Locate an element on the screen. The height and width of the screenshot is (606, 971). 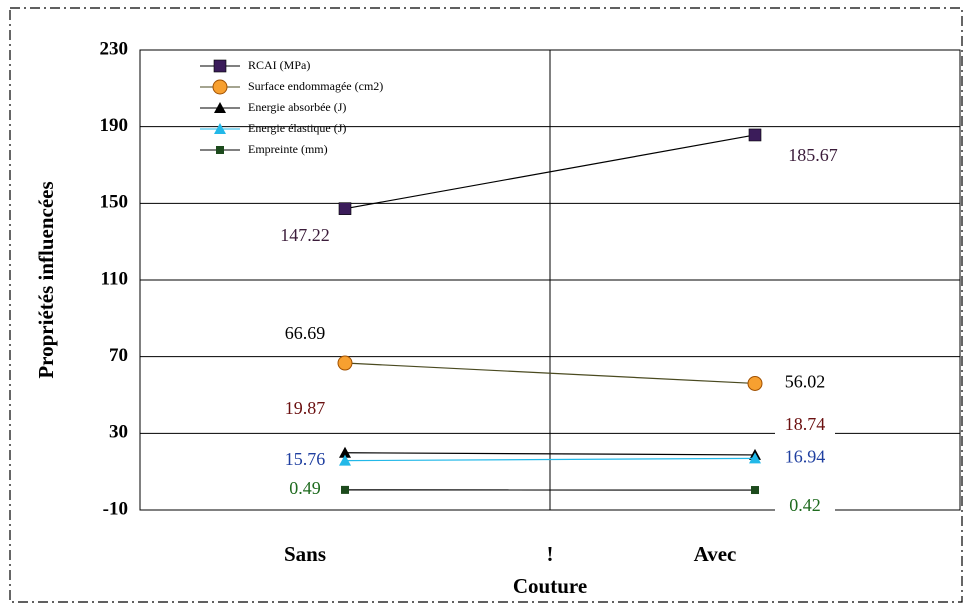
y-tick-label: 190 is located at coordinates (114, 125).